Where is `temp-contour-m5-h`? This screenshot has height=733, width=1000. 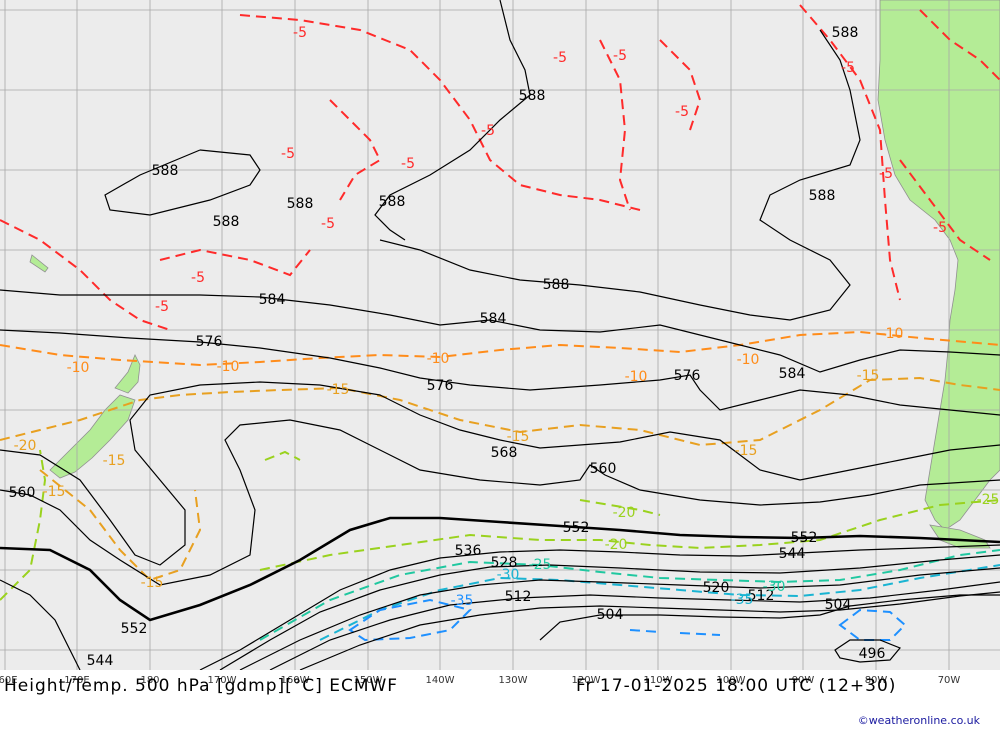
temp-contour-m5-h is located at coordinates (945, 210).